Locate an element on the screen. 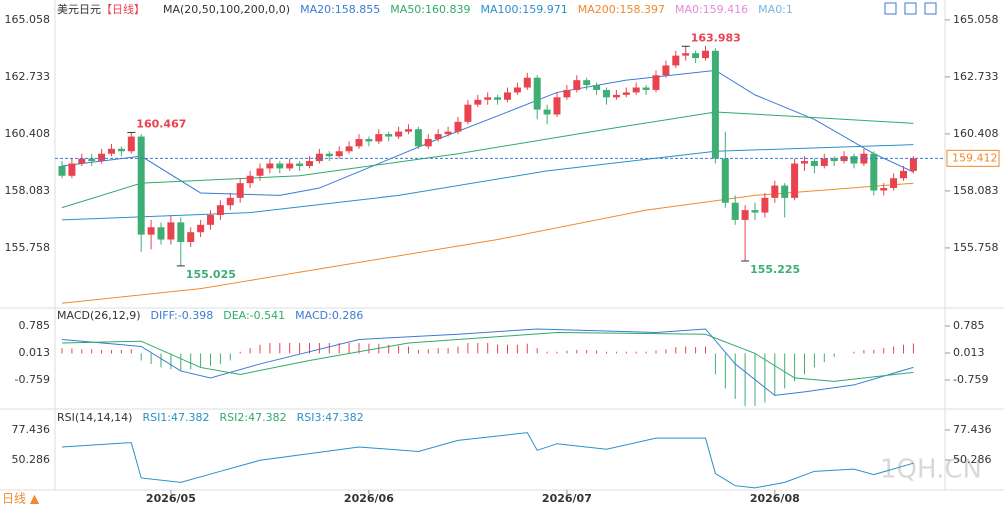 The height and width of the screenshot is (508, 1004). annotation: 155.025 is located at coordinates (211, 274).